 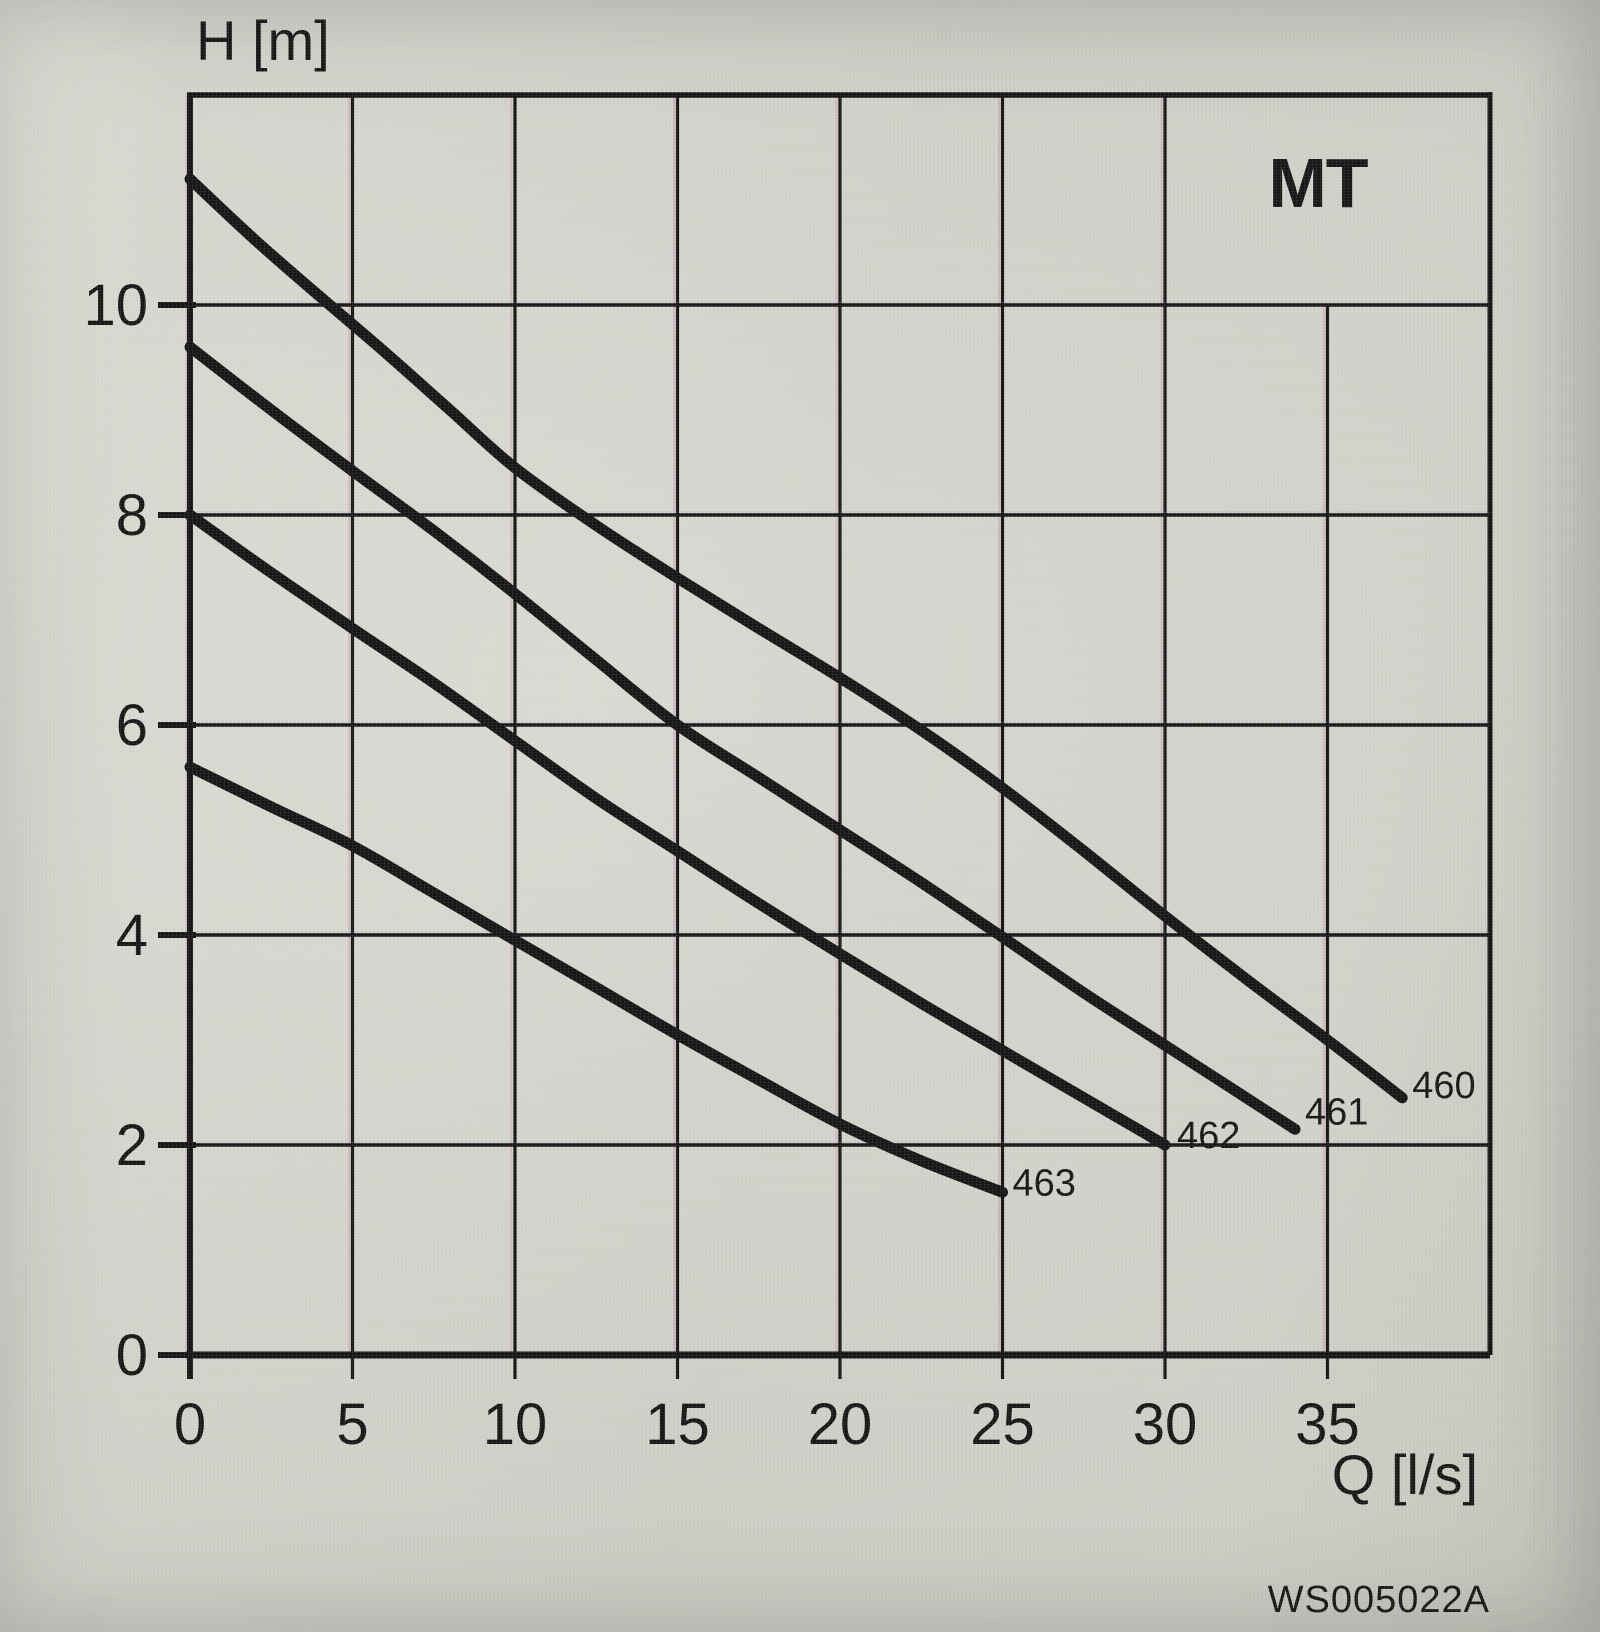 I want to click on y-tick-label: 4, so click(x=132, y=935).